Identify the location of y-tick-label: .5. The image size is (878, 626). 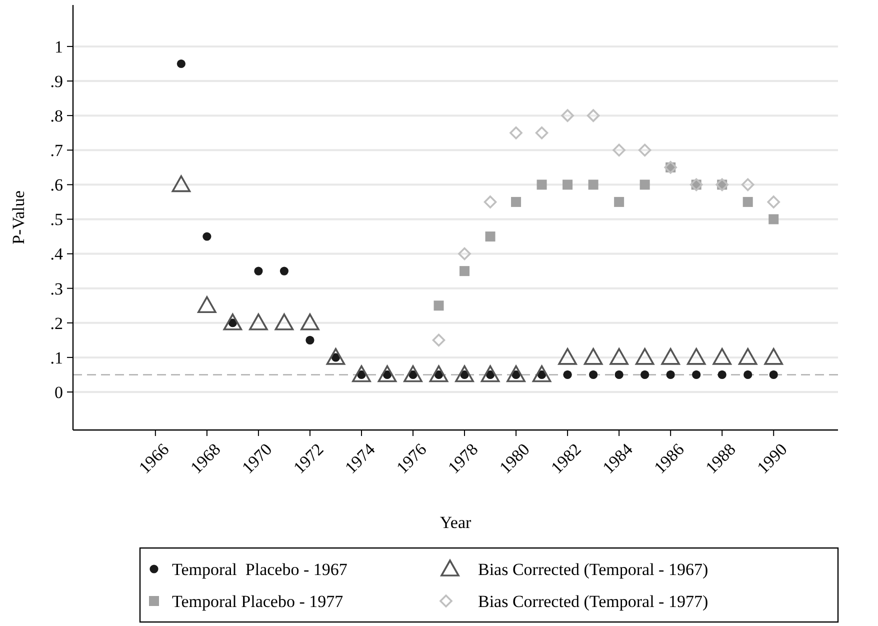
(56, 220).